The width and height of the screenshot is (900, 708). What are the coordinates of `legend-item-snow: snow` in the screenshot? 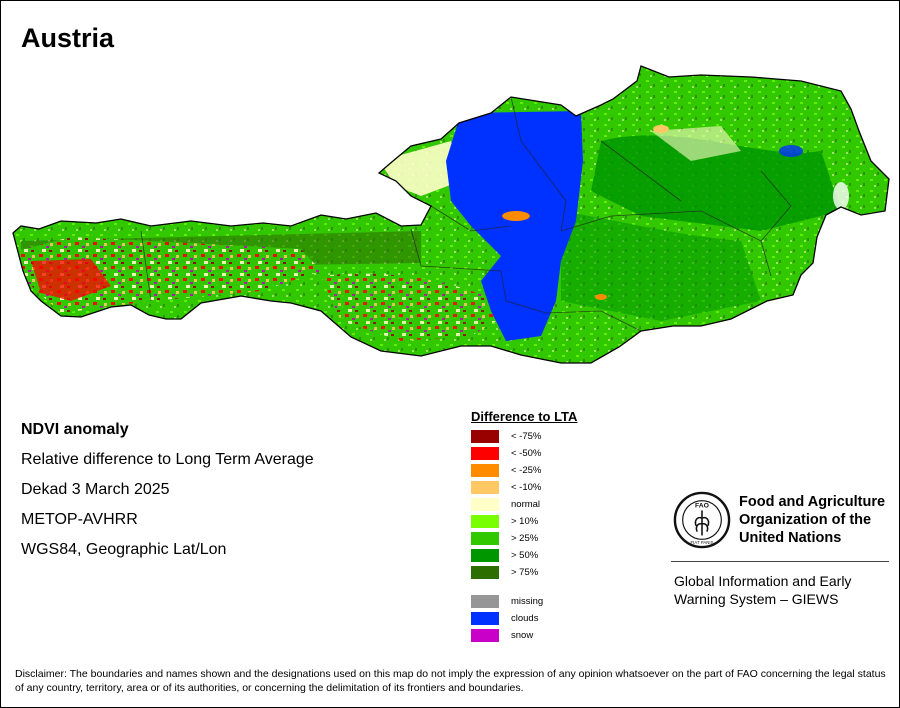 It's located at (524, 635).